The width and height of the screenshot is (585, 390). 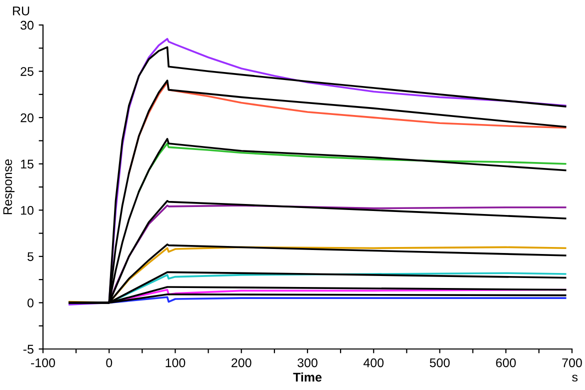 I want to click on x-tick-label: 0, so click(x=109, y=363).